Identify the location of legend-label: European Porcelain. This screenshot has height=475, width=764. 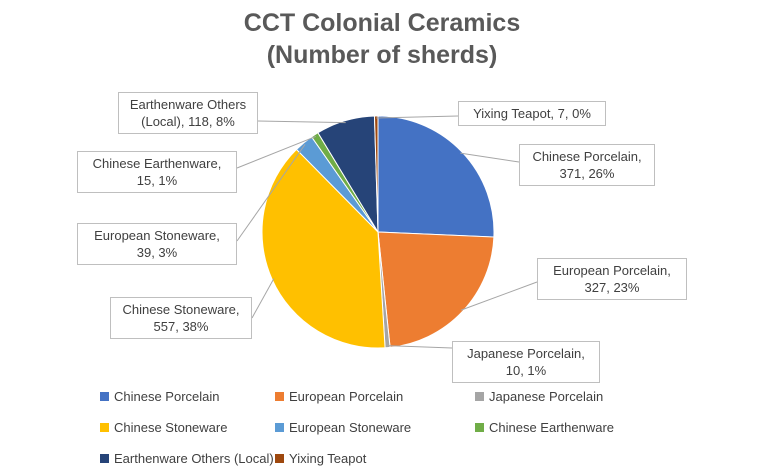
(346, 396).